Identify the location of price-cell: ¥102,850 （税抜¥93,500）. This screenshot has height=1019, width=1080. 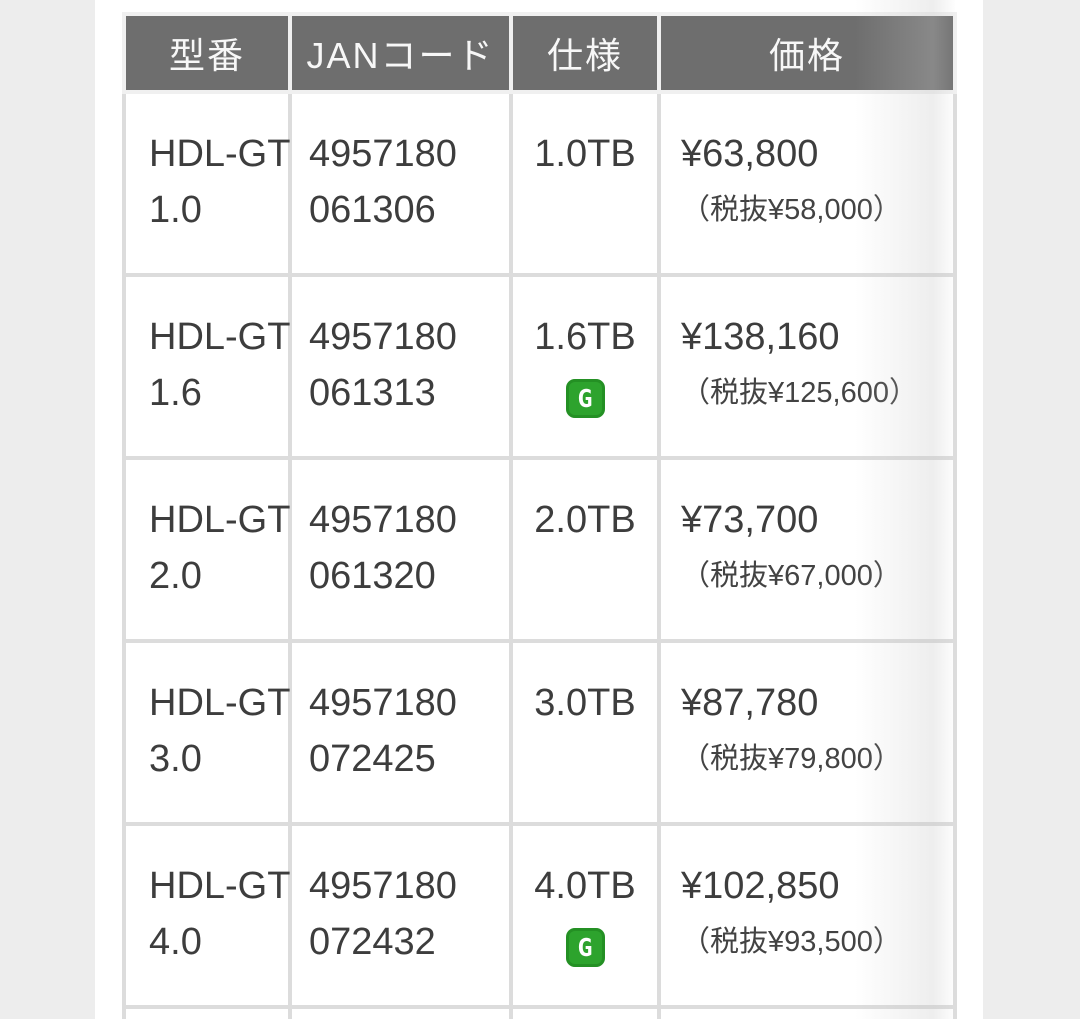
(807, 915).